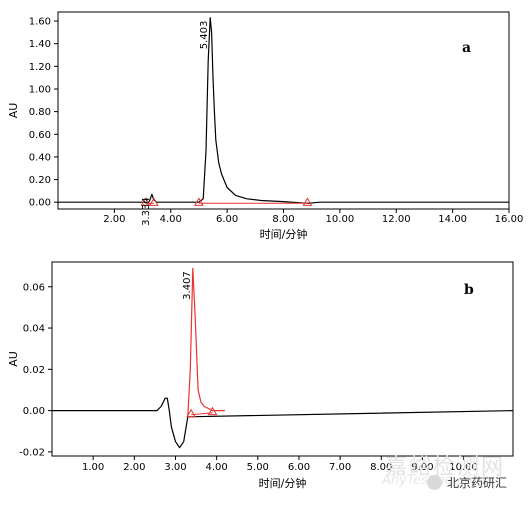 The height and width of the screenshot is (509, 530). What do you see at coordinates (93, 467) in the screenshot?
I see `x-tick-label: 1.00` at bounding box center [93, 467].